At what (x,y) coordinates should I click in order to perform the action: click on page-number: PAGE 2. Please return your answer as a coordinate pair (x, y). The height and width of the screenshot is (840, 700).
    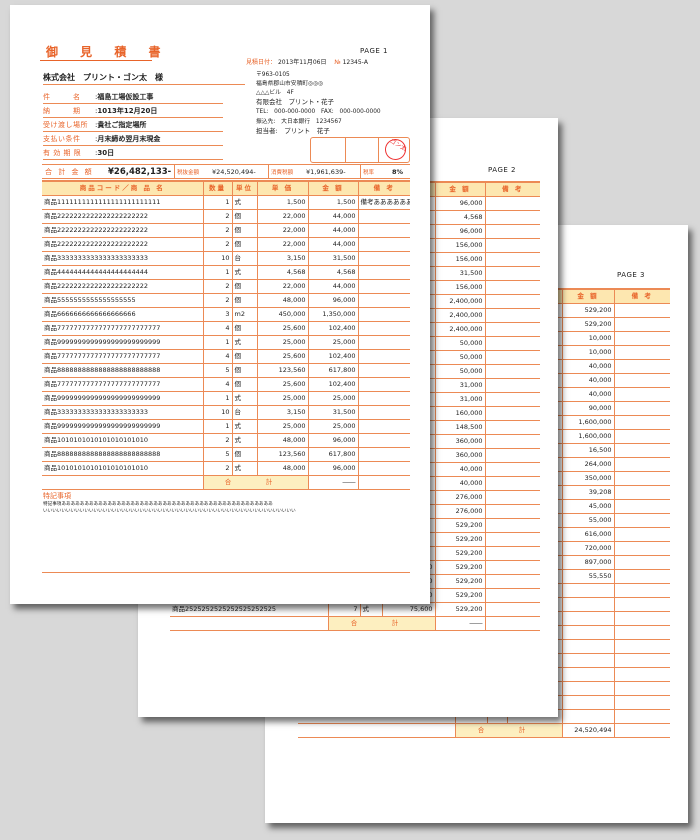
    Looking at the image, I should click on (502, 170).